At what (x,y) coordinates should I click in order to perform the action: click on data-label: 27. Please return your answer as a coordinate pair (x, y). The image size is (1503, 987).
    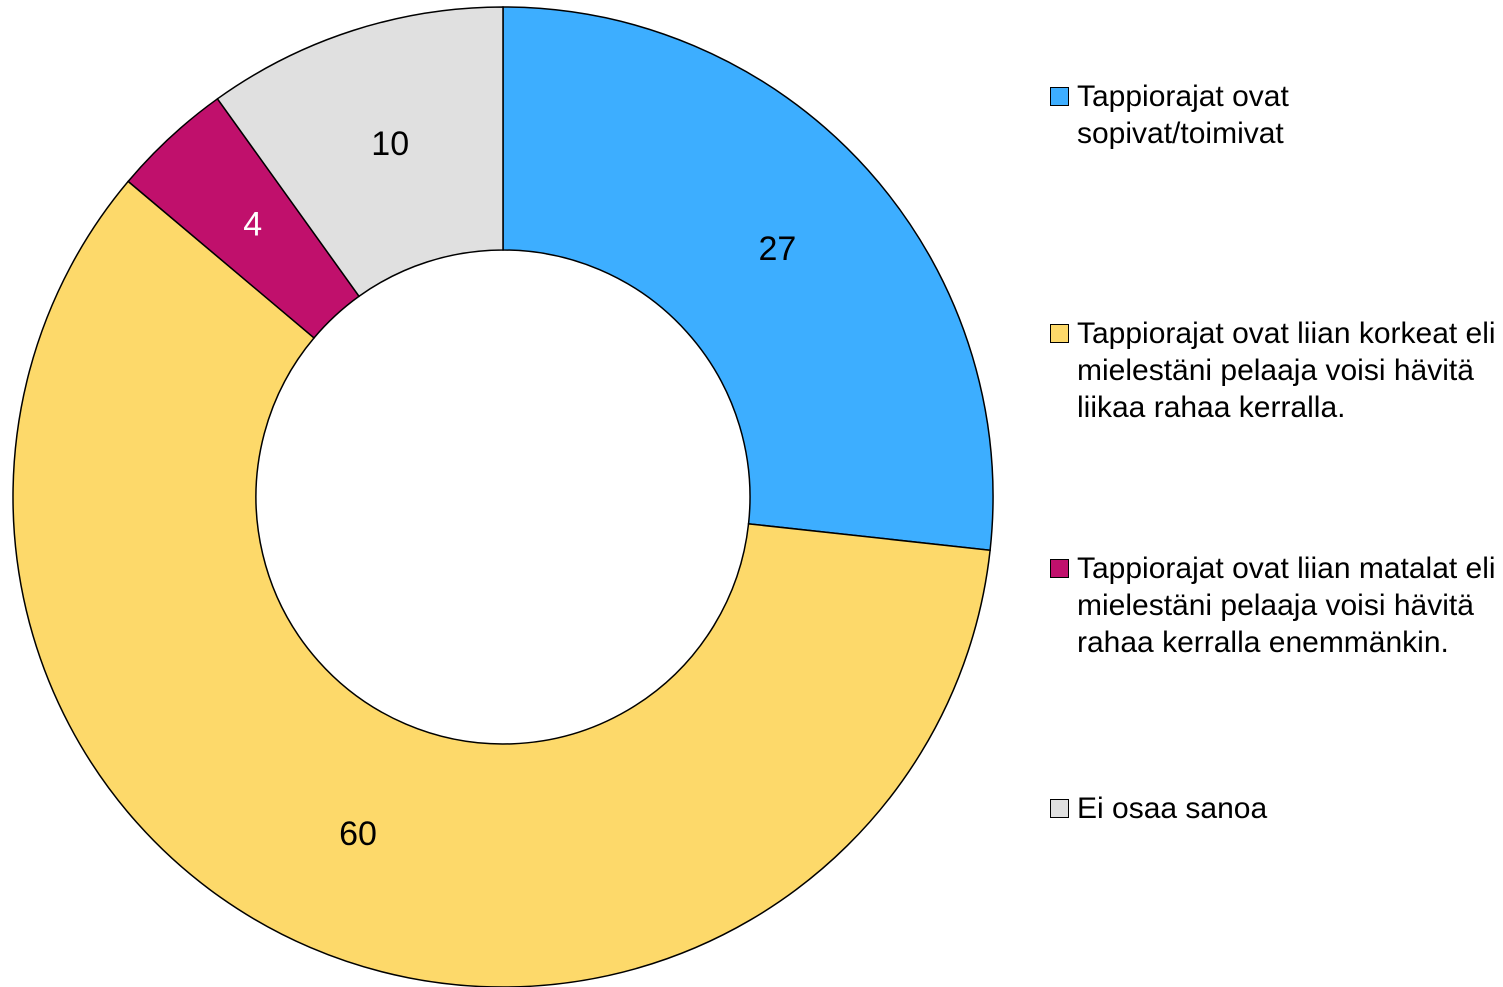
    Looking at the image, I should click on (777, 249).